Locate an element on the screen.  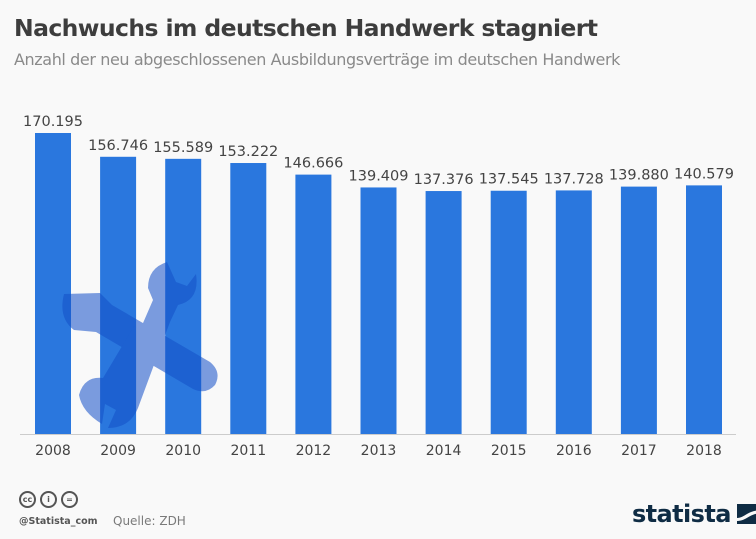
x-tick-label-2012: 2012 is located at coordinates (314, 451).